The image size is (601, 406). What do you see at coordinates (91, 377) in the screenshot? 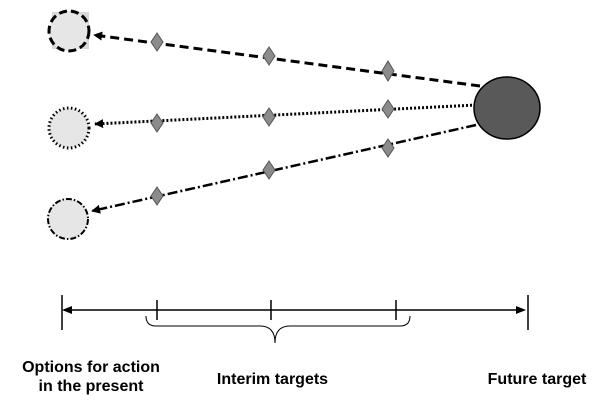
I see `options-label: Options for action in the present` at bounding box center [91, 377].